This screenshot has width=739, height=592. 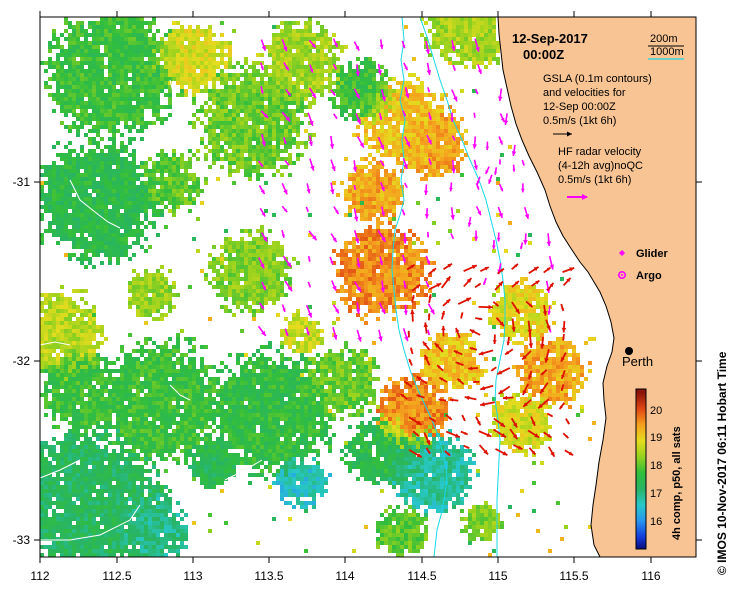 What do you see at coordinates (577, 197) in the screenshot?
I see `hf-scale-arrow` at bounding box center [577, 197].